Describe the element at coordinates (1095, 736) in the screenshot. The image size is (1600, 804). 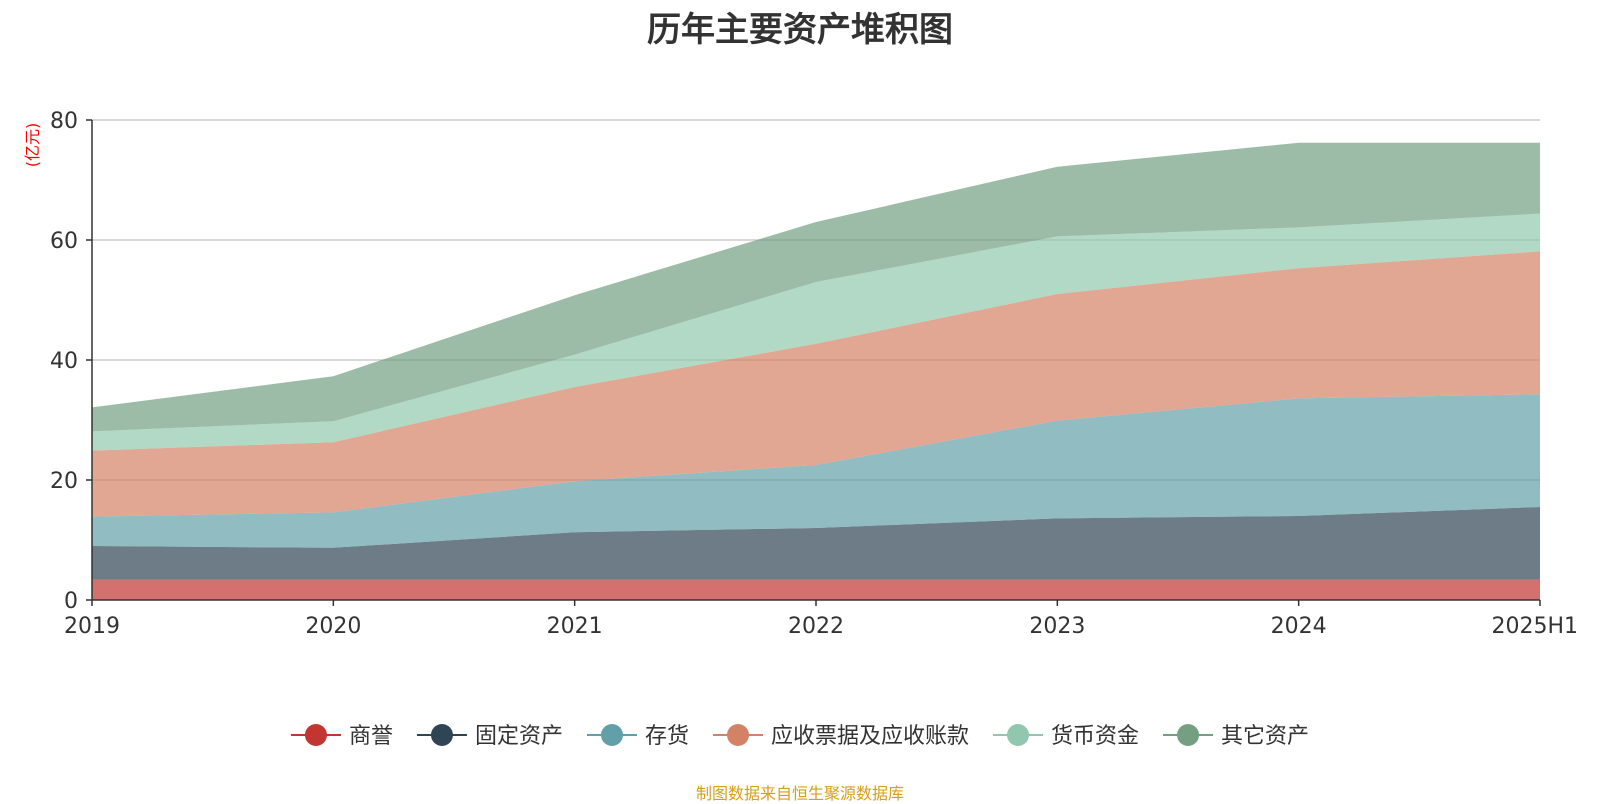
I see `legend-label: 货币资金` at that location.